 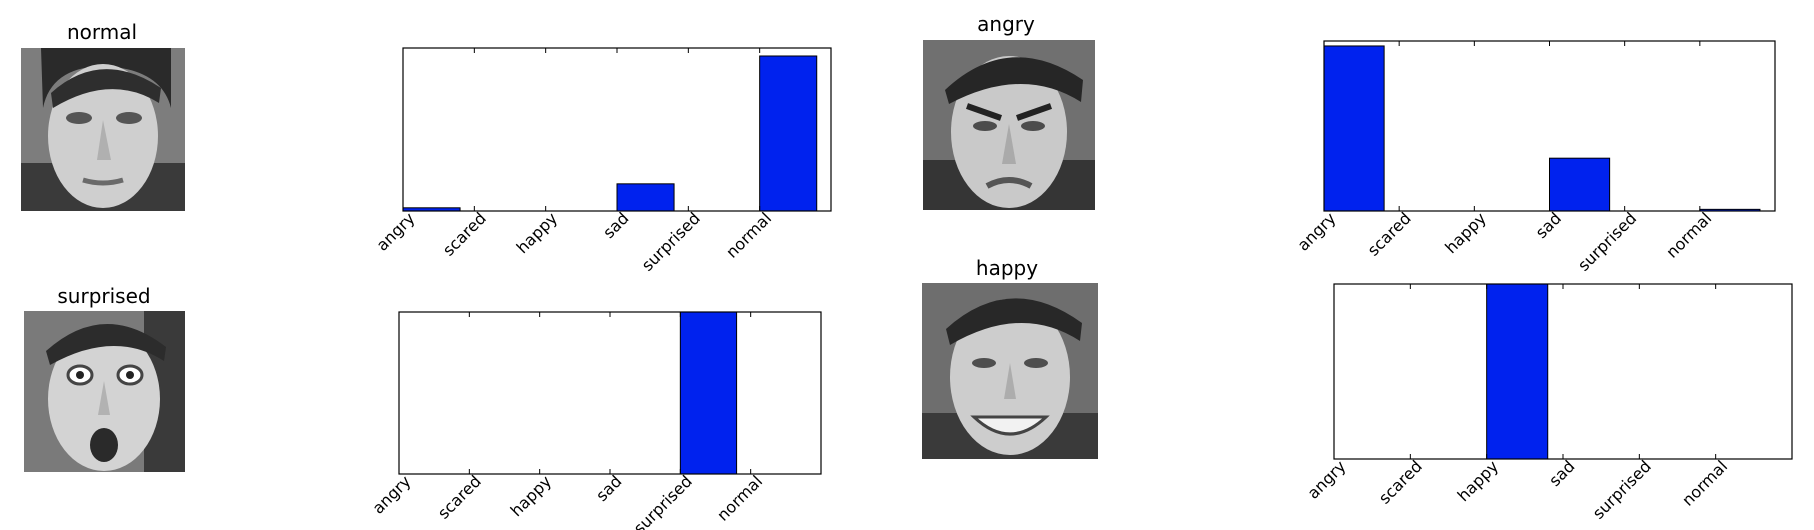 What do you see at coordinates (1009, 125) in the screenshot?
I see `face-image-angry` at bounding box center [1009, 125].